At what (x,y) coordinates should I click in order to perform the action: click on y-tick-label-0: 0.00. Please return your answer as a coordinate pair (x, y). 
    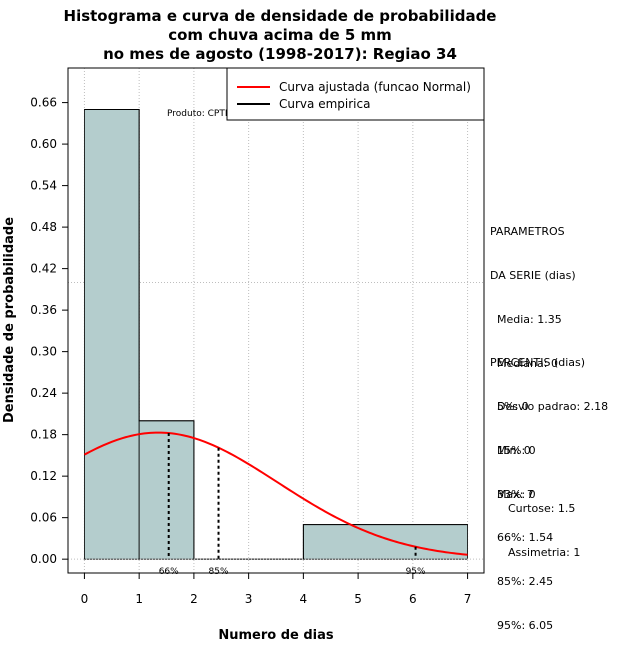
    Looking at the image, I should click on (43, 559).